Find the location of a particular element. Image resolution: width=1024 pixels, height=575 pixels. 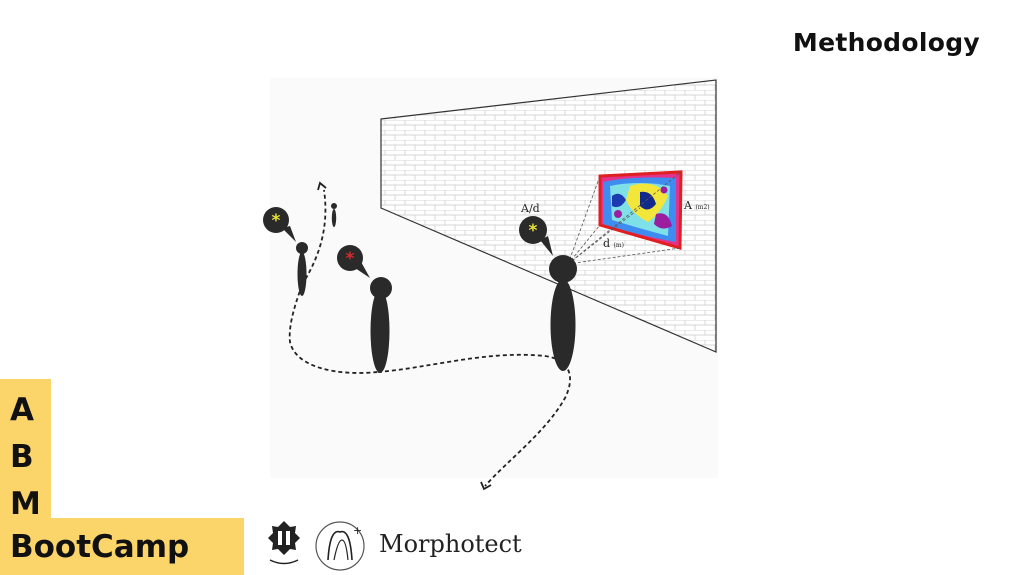

bootcamp-label: BootCamp is located at coordinates (100, 547).